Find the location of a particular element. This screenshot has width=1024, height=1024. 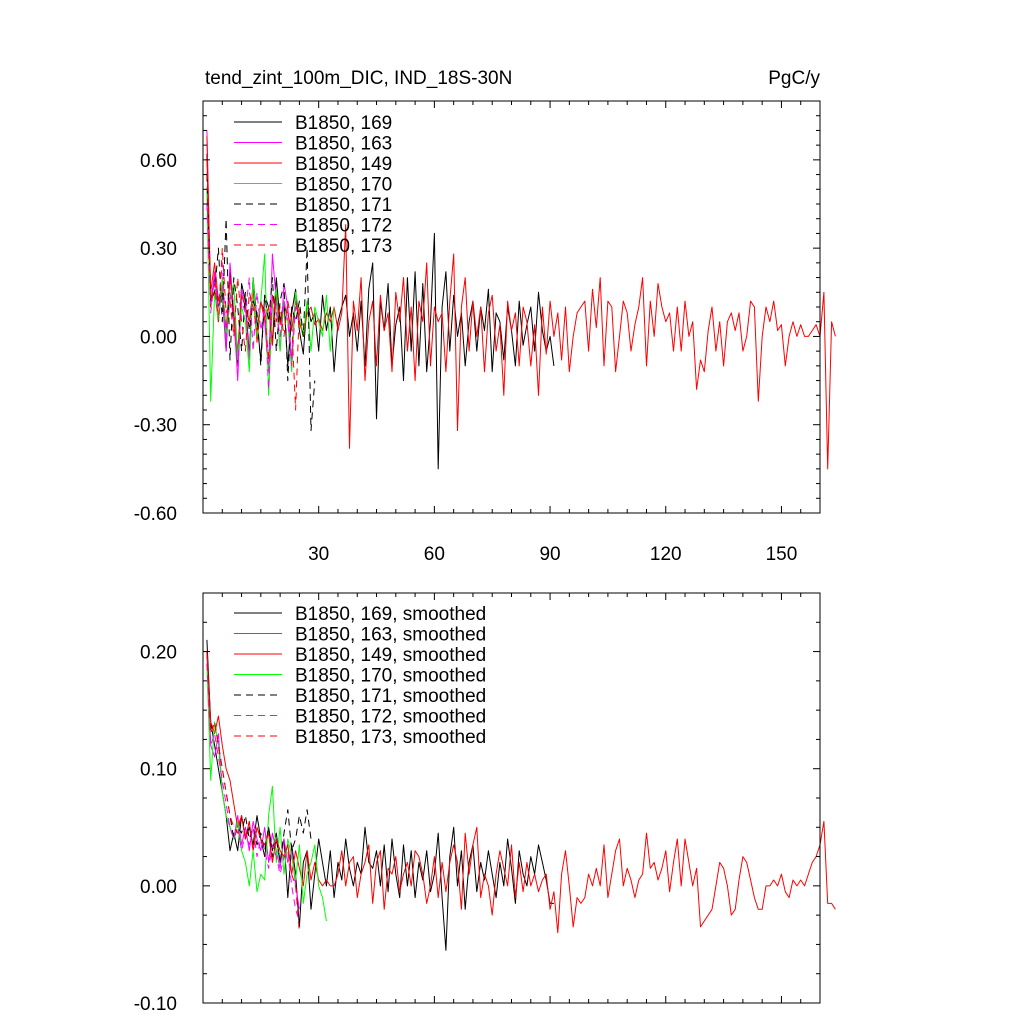

x-tick-label: 60 is located at coordinates (434, 554).